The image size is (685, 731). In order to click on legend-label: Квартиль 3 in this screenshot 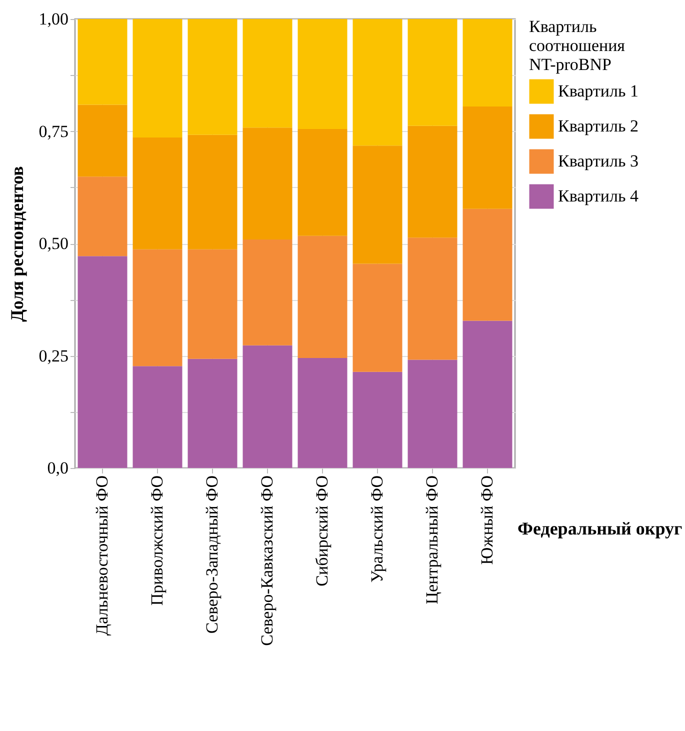, I will do `click(598, 161)`.